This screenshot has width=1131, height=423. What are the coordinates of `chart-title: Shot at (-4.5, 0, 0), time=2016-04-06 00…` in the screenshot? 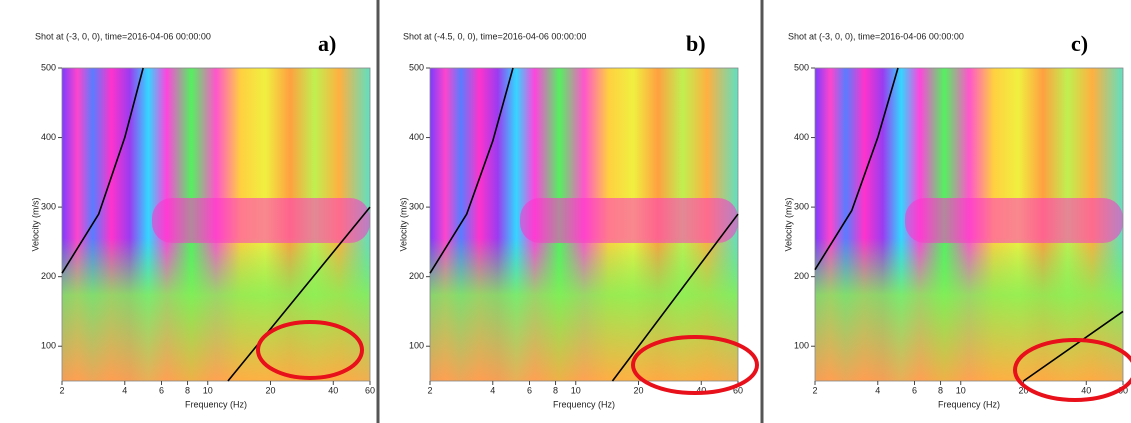 It's located at (494, 36).